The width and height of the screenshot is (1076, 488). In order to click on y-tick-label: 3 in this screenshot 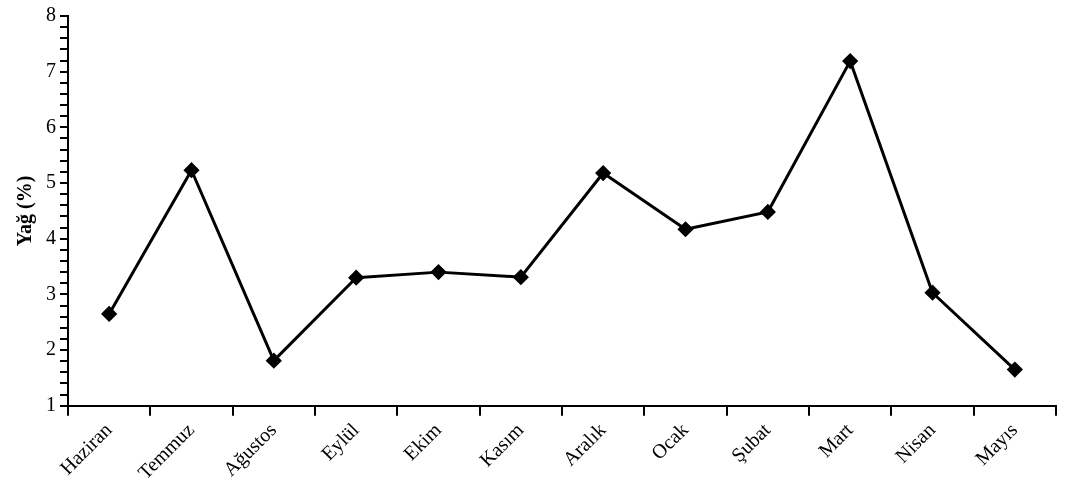, I will do `click(51, 292)`.